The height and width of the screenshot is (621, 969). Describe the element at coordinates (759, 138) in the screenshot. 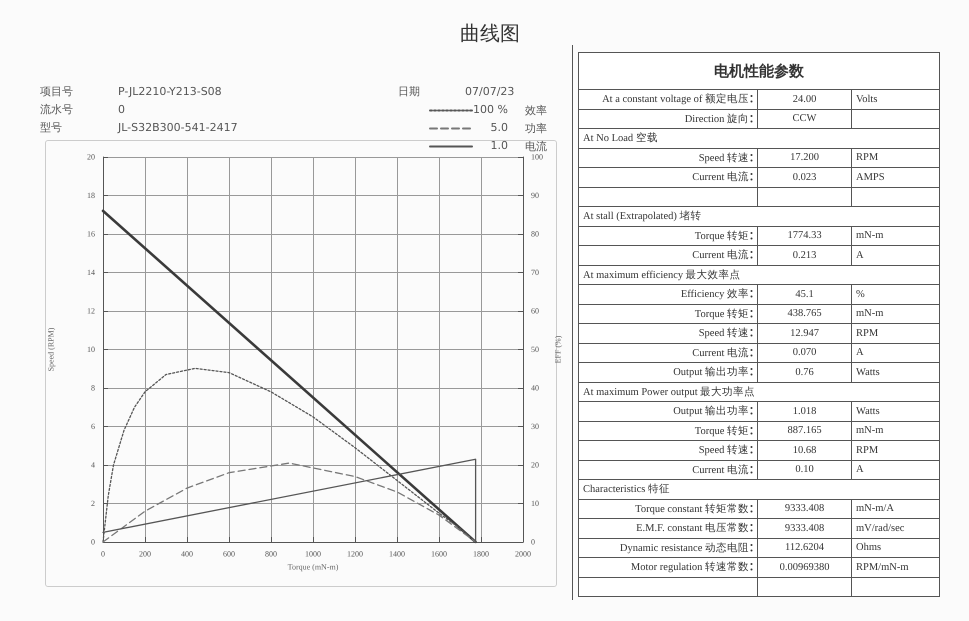

I see `category-label: At No Load 空载` at that location.